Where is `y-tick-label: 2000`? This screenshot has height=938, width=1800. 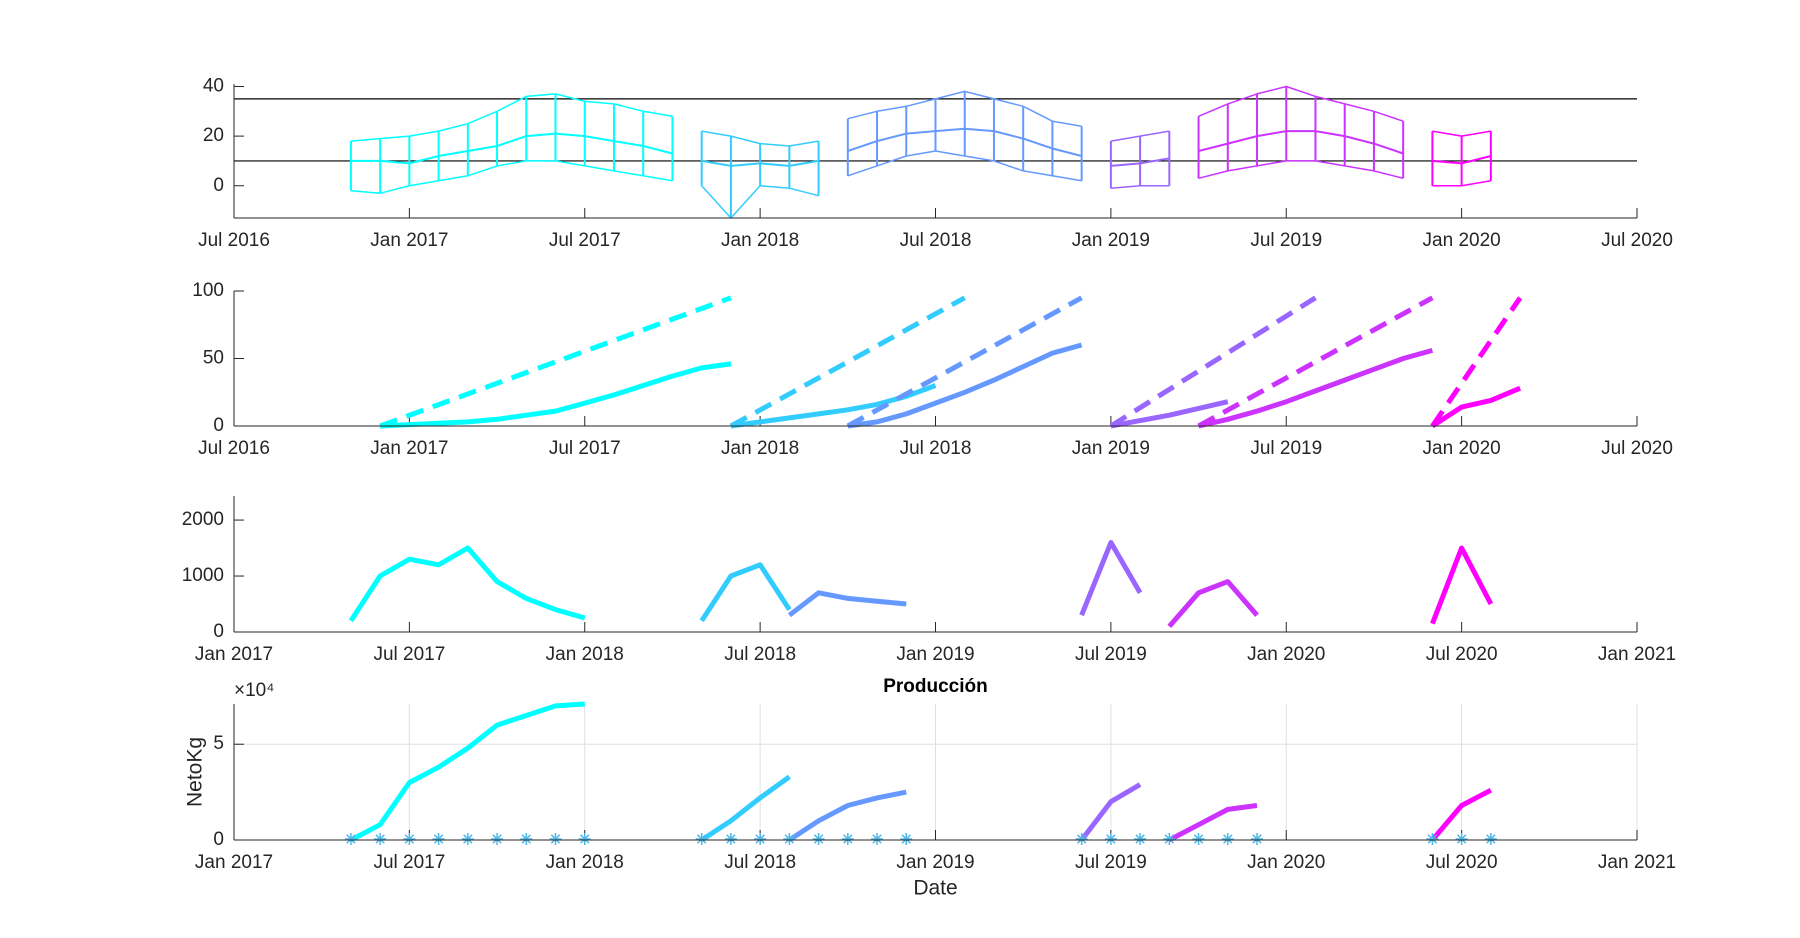
y-tick-label: 2000 is located at coordinates (203, 519).